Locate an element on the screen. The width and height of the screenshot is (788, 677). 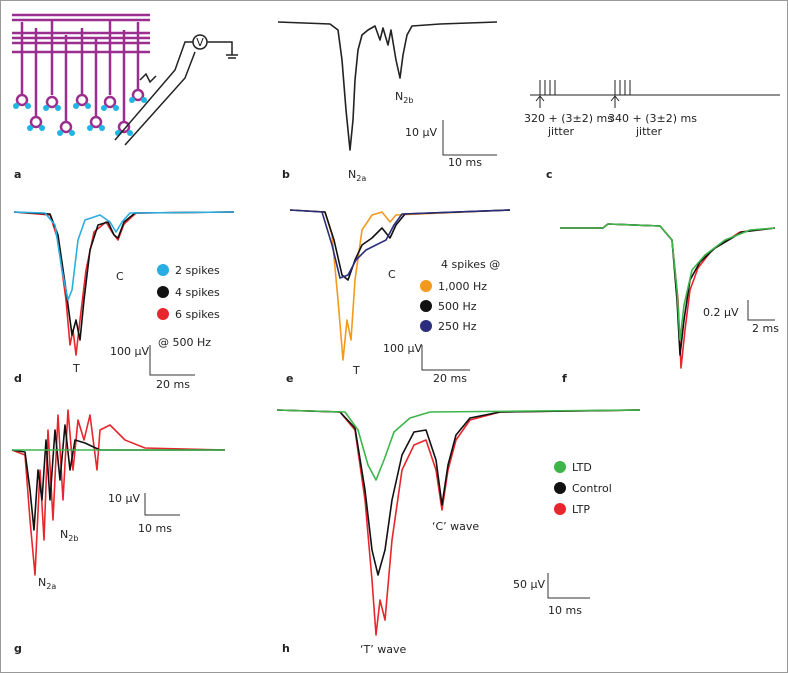
panel-letter: f is located at coordinates (564, 378).